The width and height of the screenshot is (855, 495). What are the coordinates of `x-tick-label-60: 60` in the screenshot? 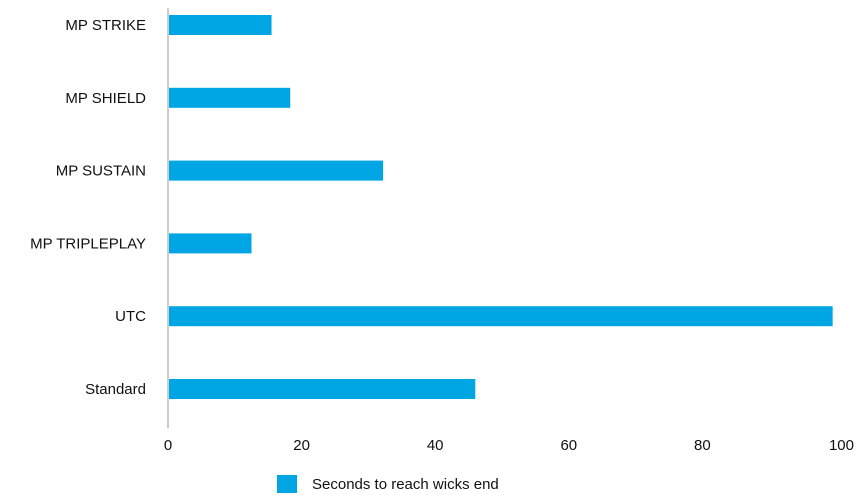 It's located at (568, 445).